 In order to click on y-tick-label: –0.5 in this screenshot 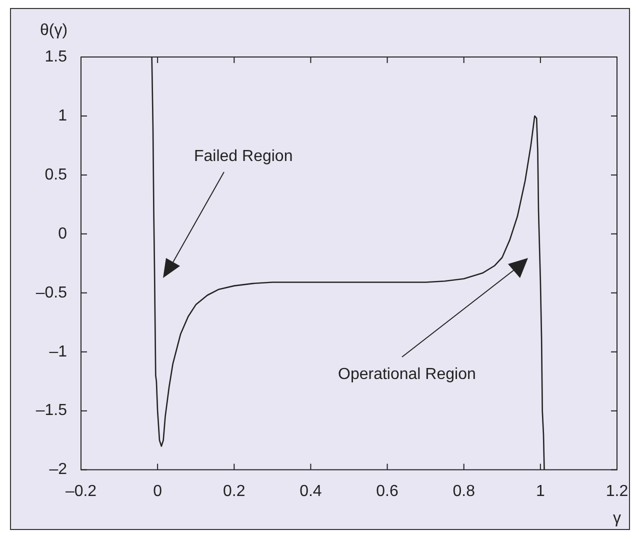, I will do `click(52, 293)`.